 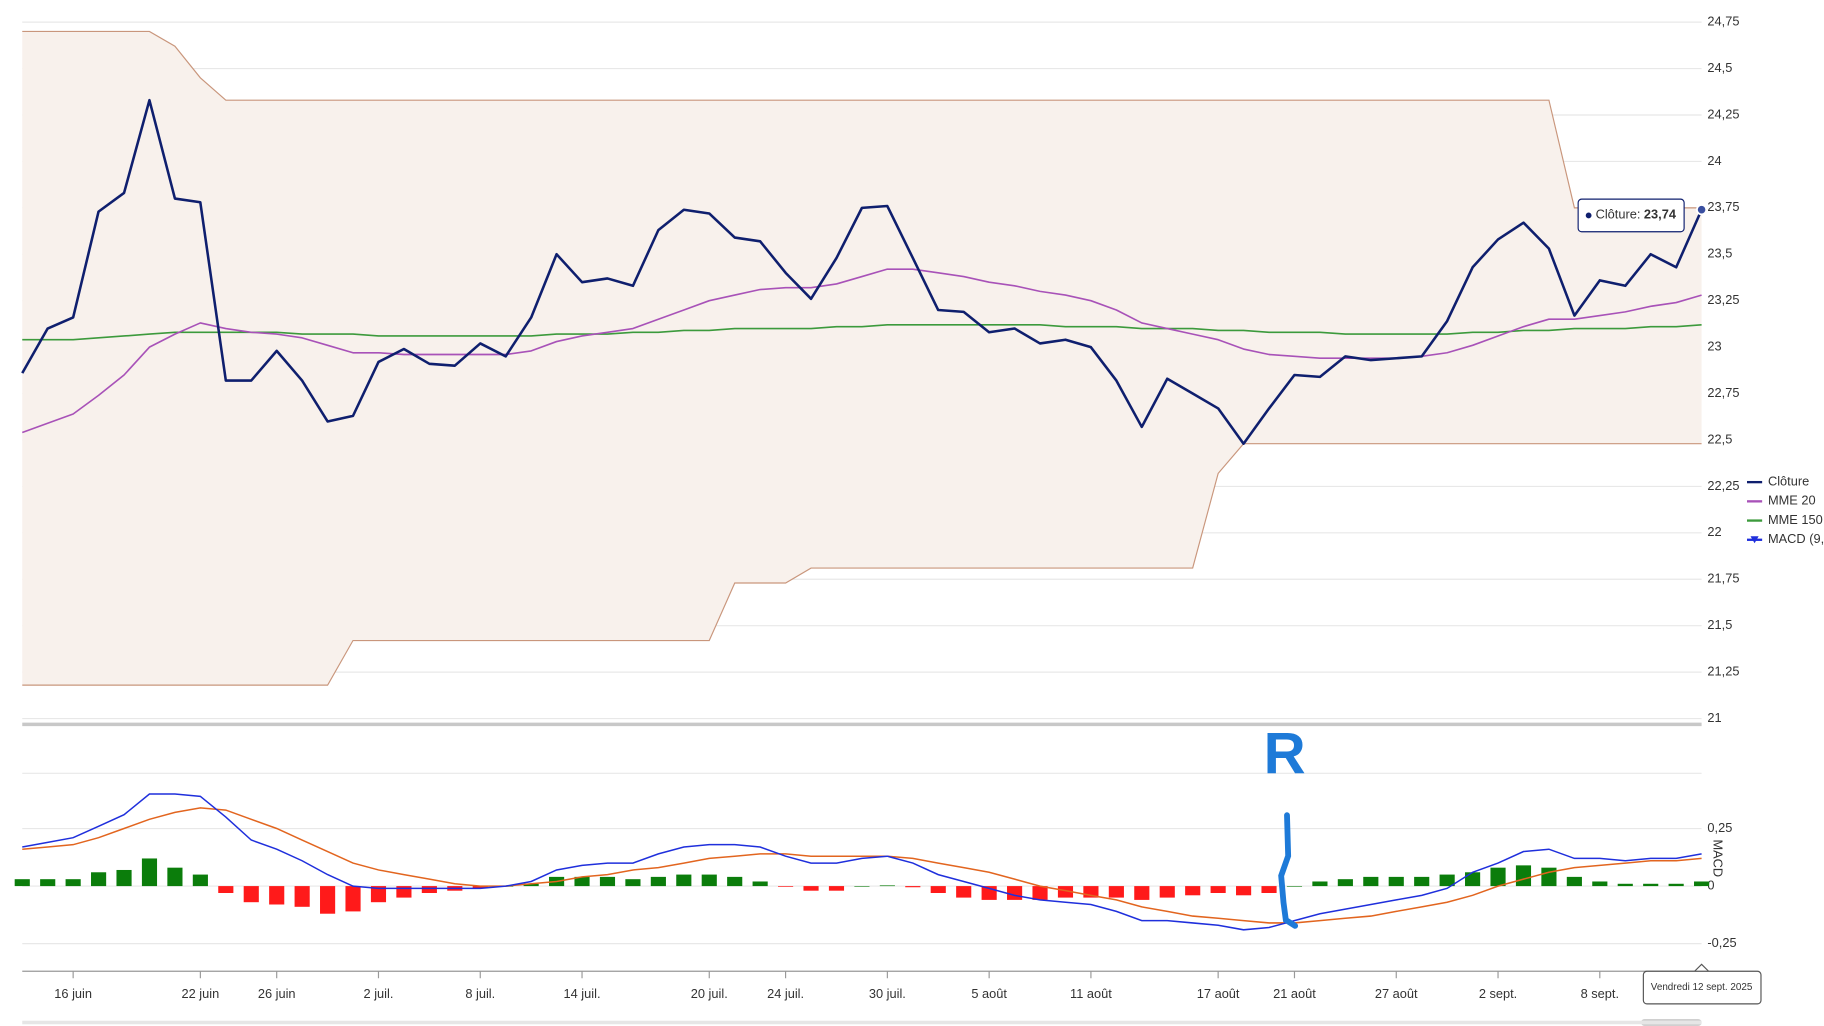 What do you see at coordinates (1498, 993) in the screenshot?
I see `x-tick-label: 2 sept.` at bounding box center [1498, 993].